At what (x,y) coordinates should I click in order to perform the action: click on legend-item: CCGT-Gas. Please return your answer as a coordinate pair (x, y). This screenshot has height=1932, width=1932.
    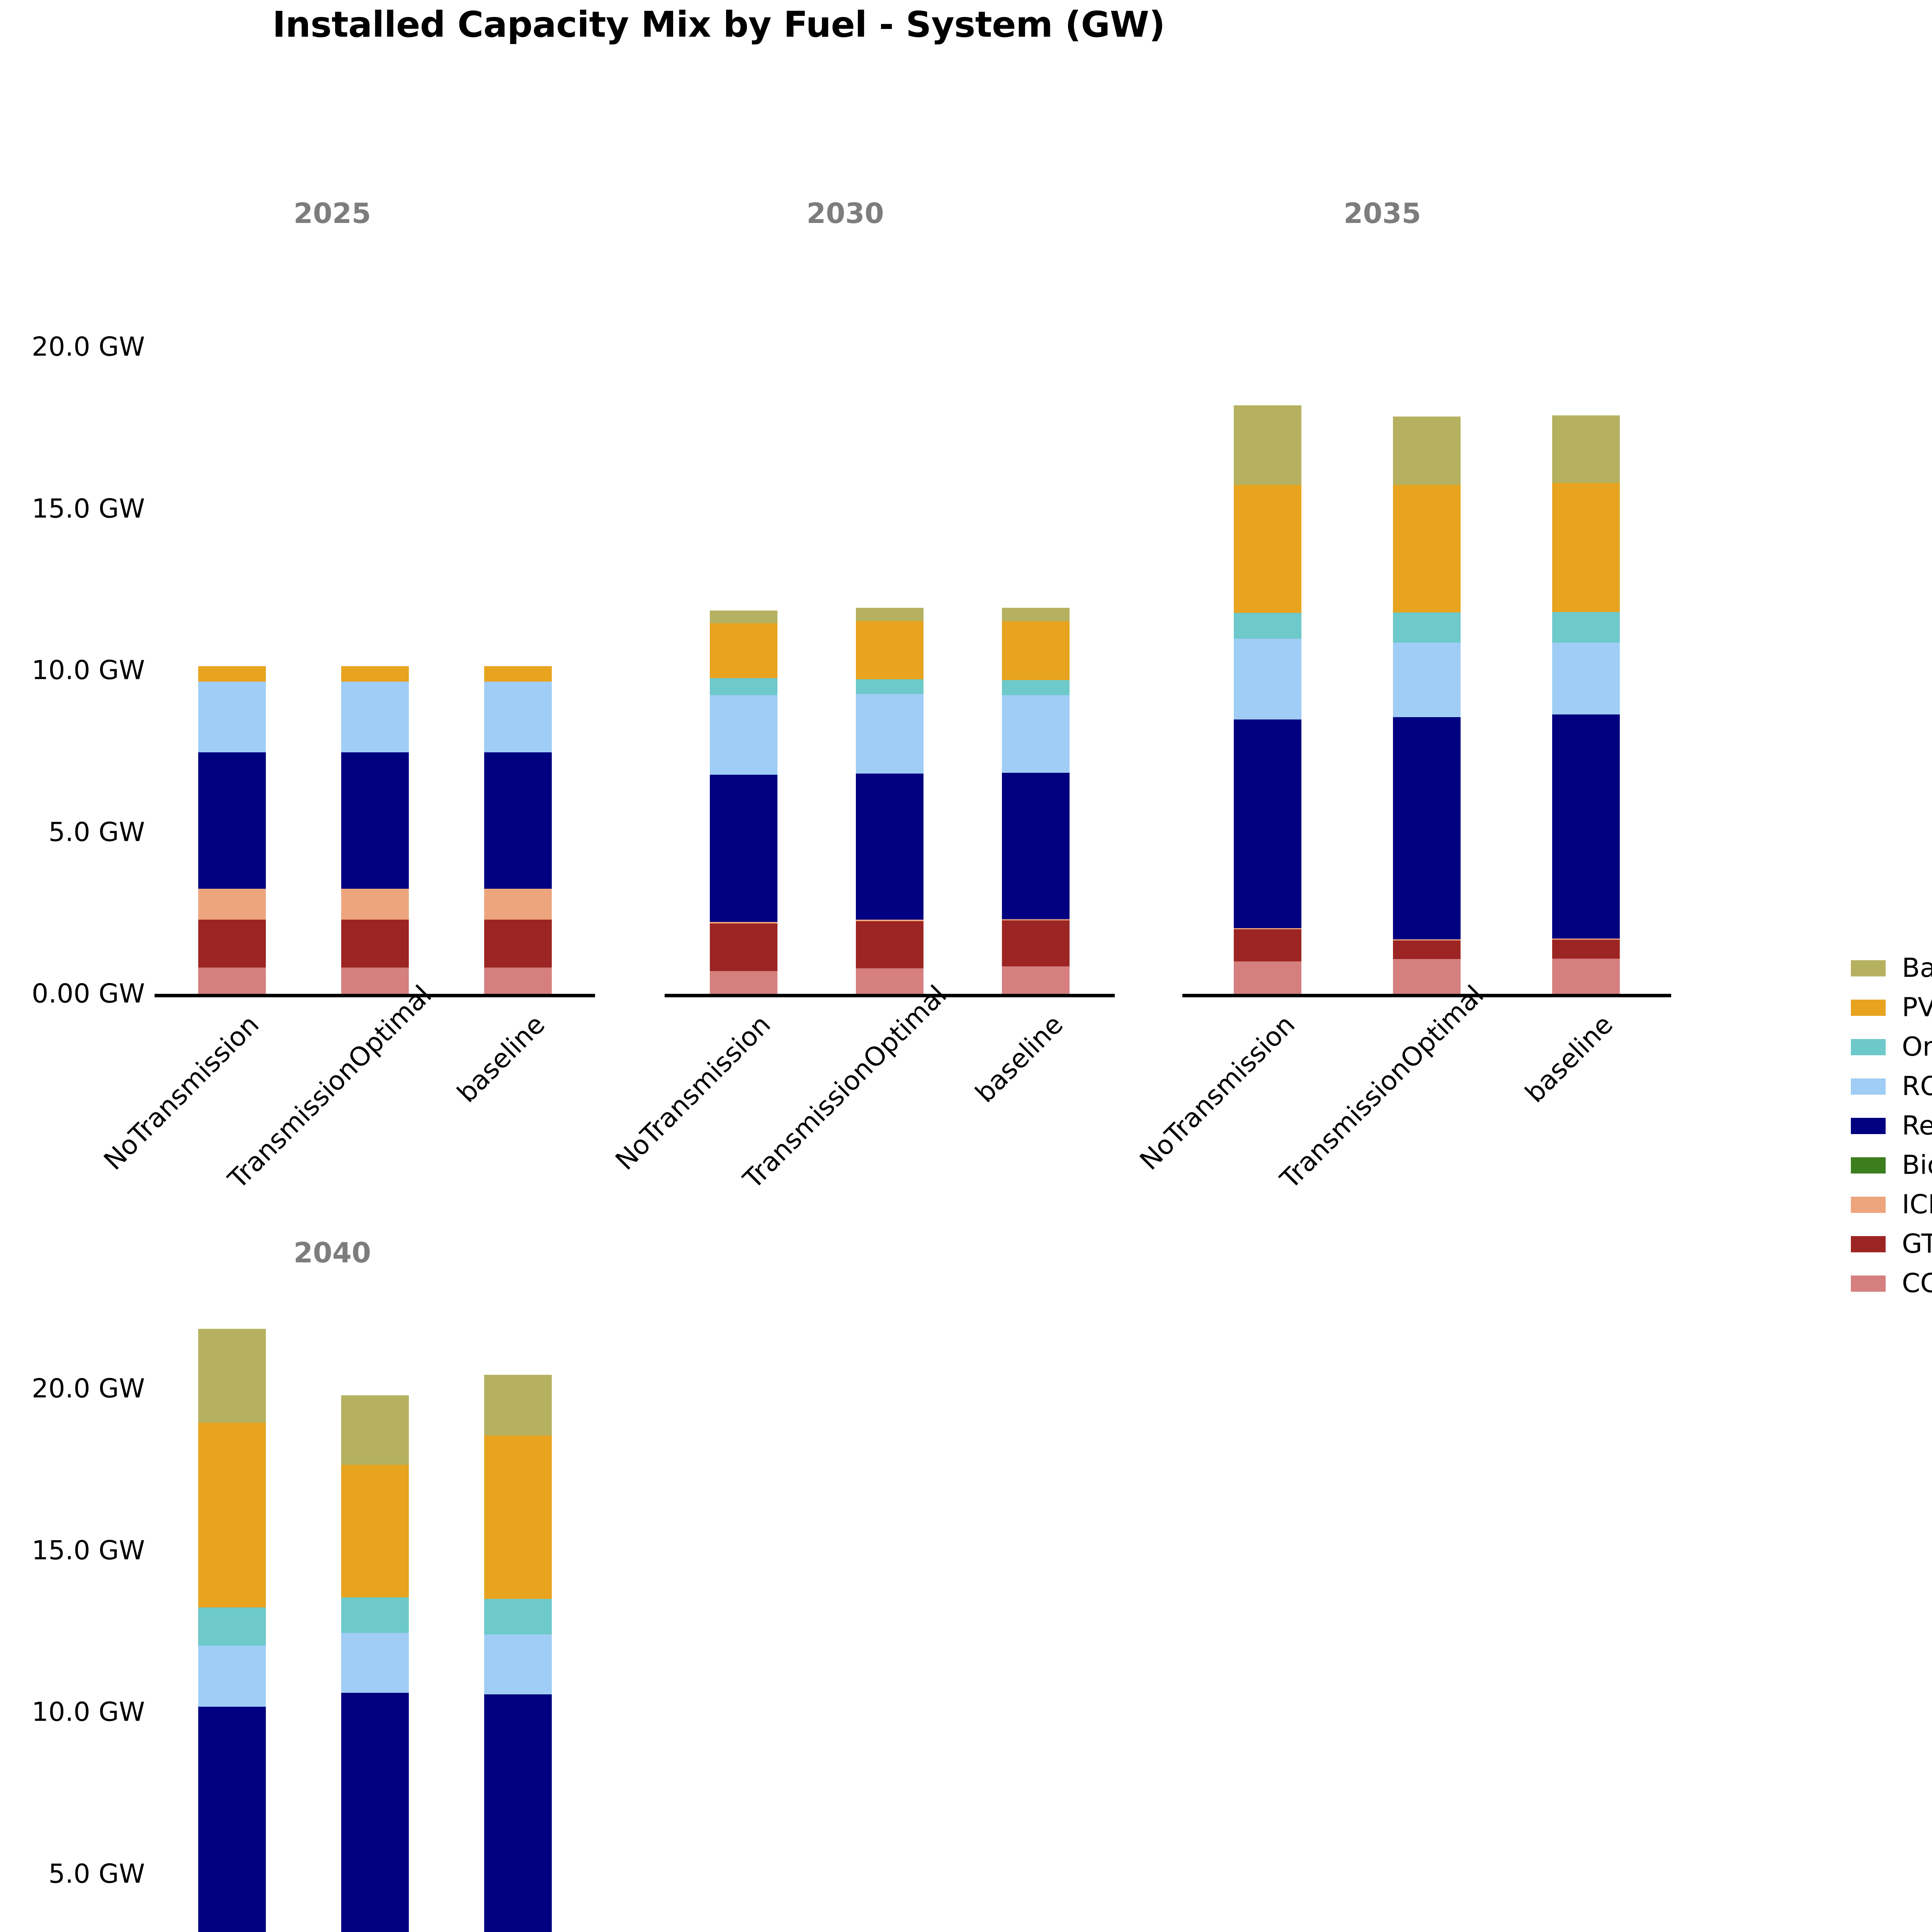
    Looking at the image, I should click on (1892, 1284).